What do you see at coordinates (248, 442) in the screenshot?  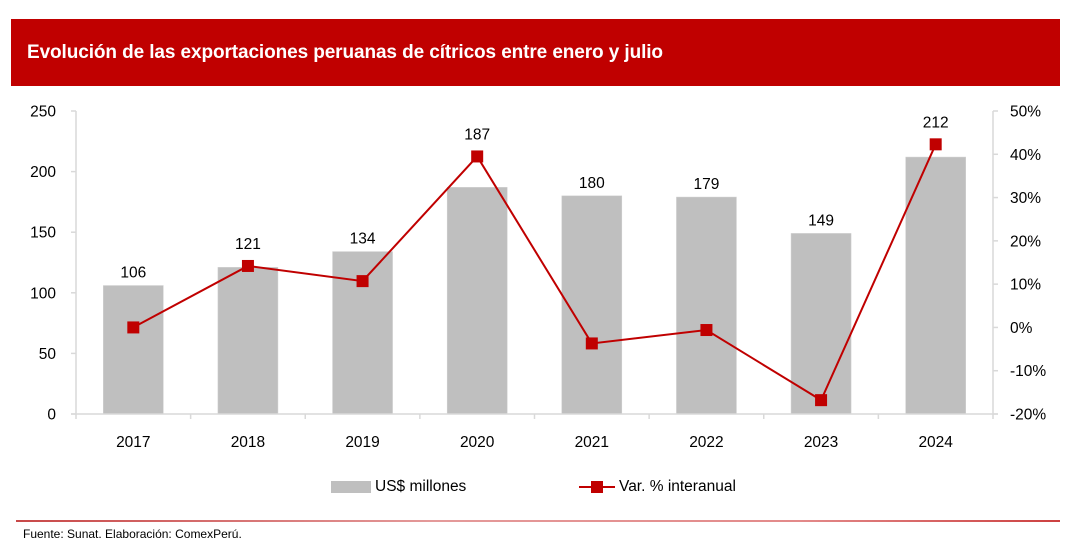 I see `x-tick-label: 2018` at bounding box center [248, 442].